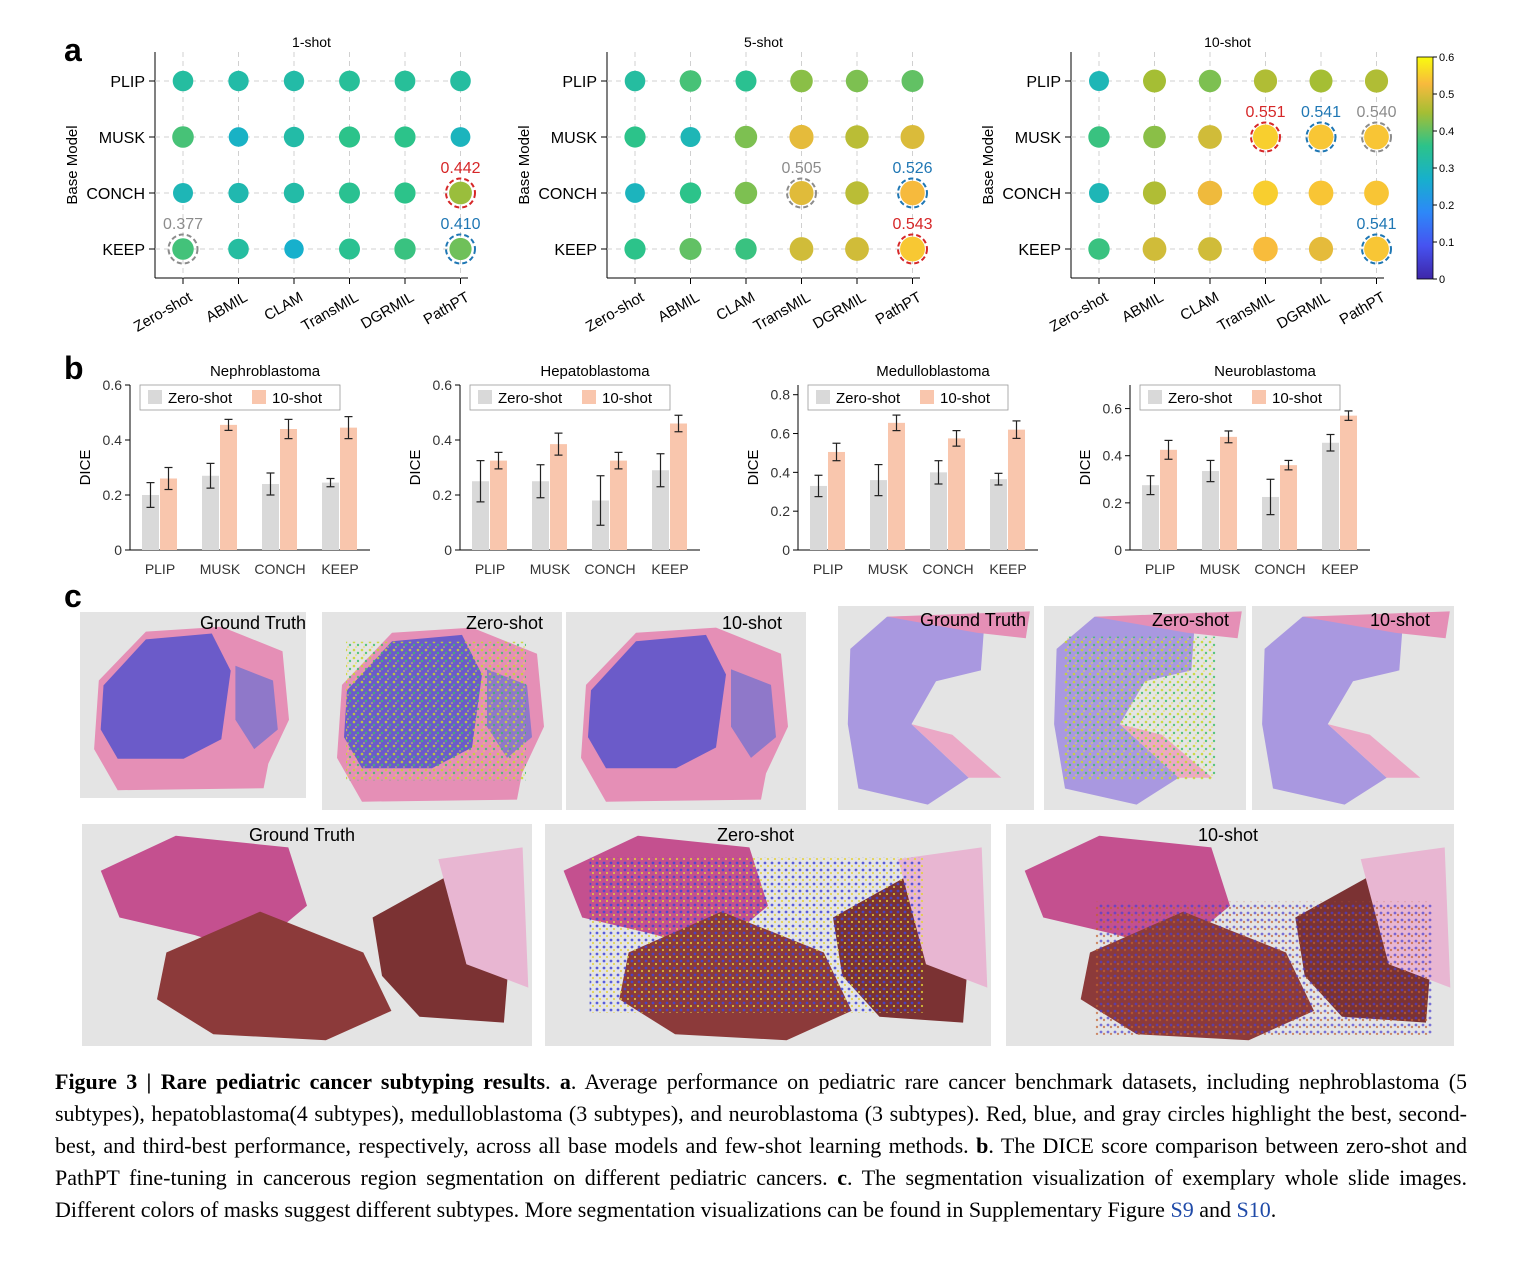 This screenshot has width=1523, height=1286. I want to click on y-tick-label: 0.4, so click(113, 440).